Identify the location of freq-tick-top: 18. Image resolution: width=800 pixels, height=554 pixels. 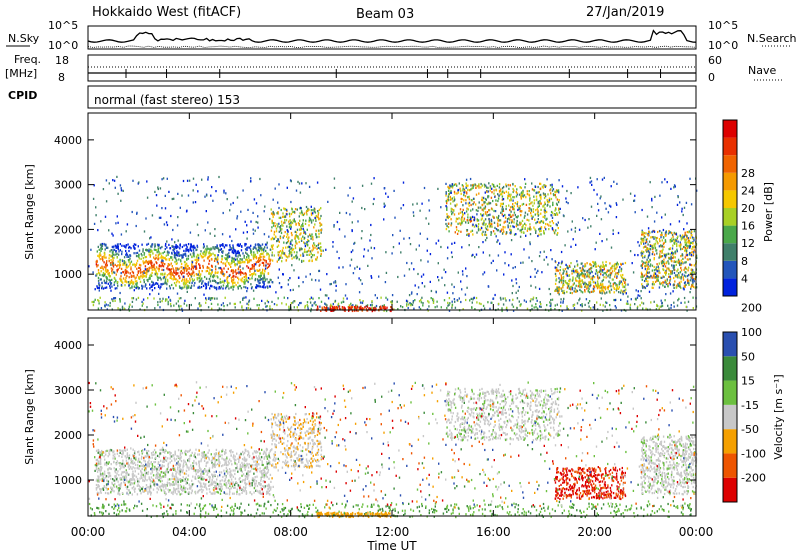
(62, 60).